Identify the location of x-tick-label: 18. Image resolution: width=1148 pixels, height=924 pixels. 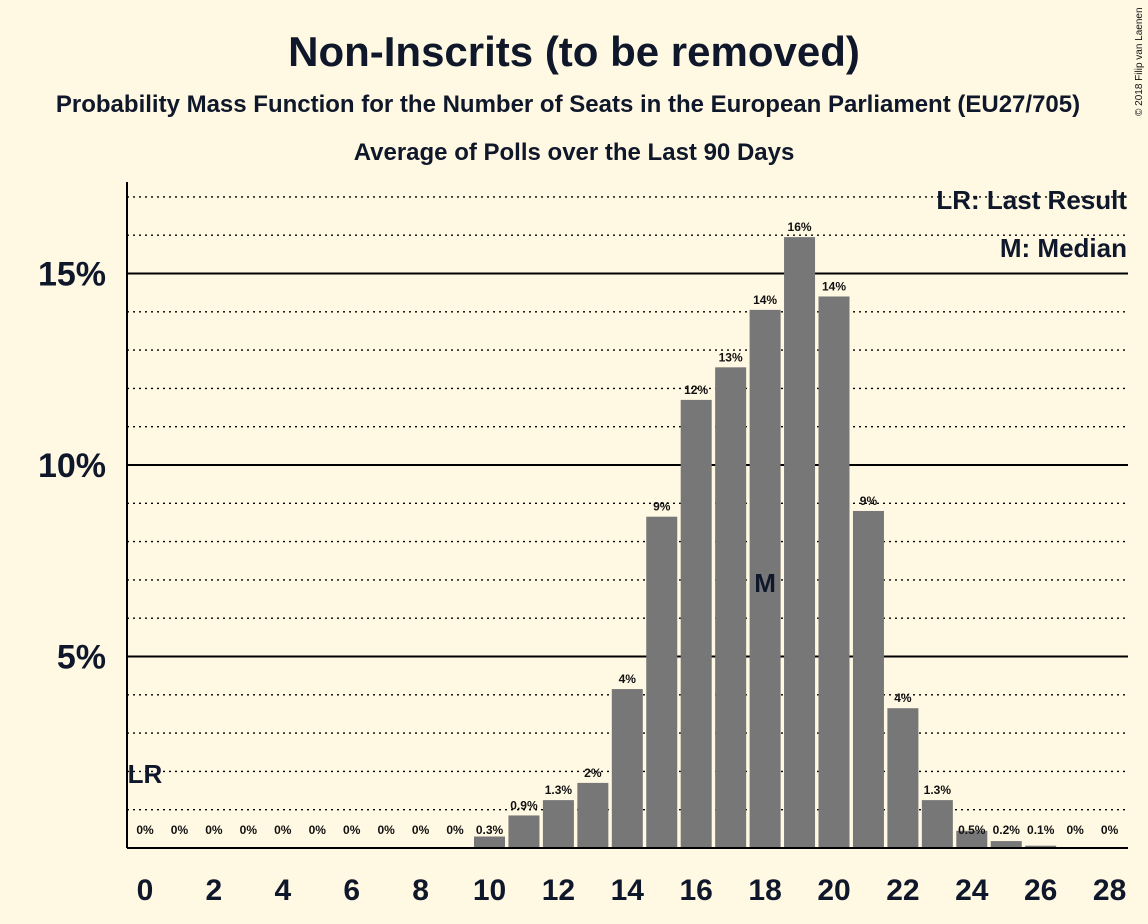
(764, 890).